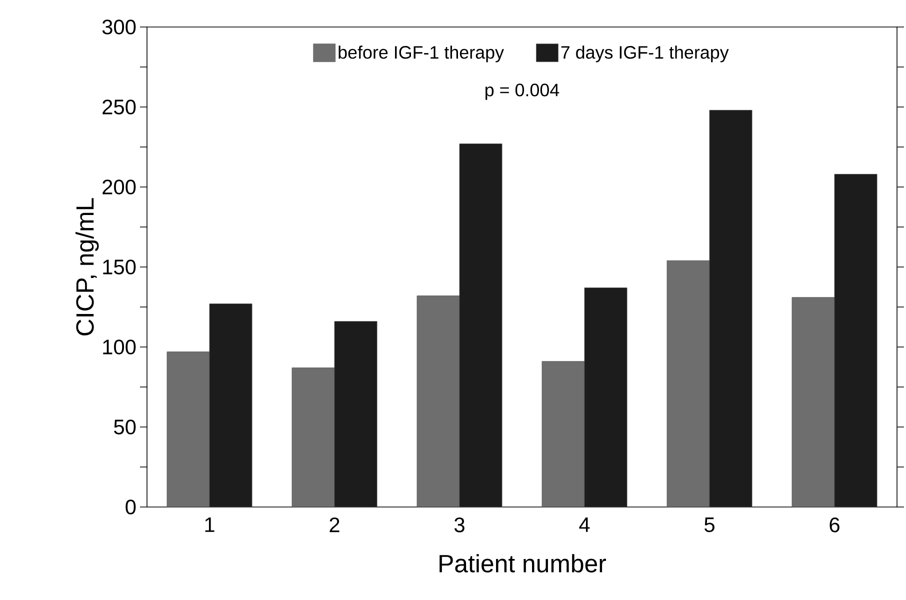 The height and width of the screenshot is (600, 906). What do you see at coordinates (119, 187) in the screenshot?
I see `y-tick-label: 200` at bounding box center [119, 187].